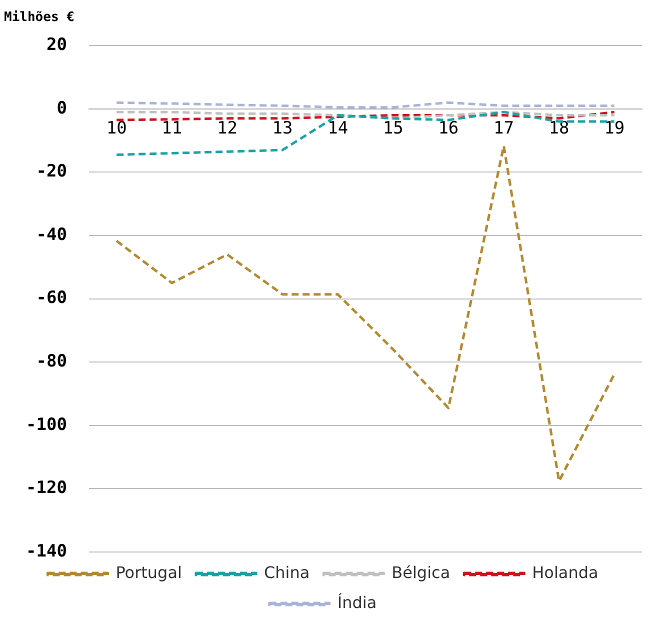 This screenshot has height=622, width=656. I want to click on y-tick-label: -20, so click(51, 172).